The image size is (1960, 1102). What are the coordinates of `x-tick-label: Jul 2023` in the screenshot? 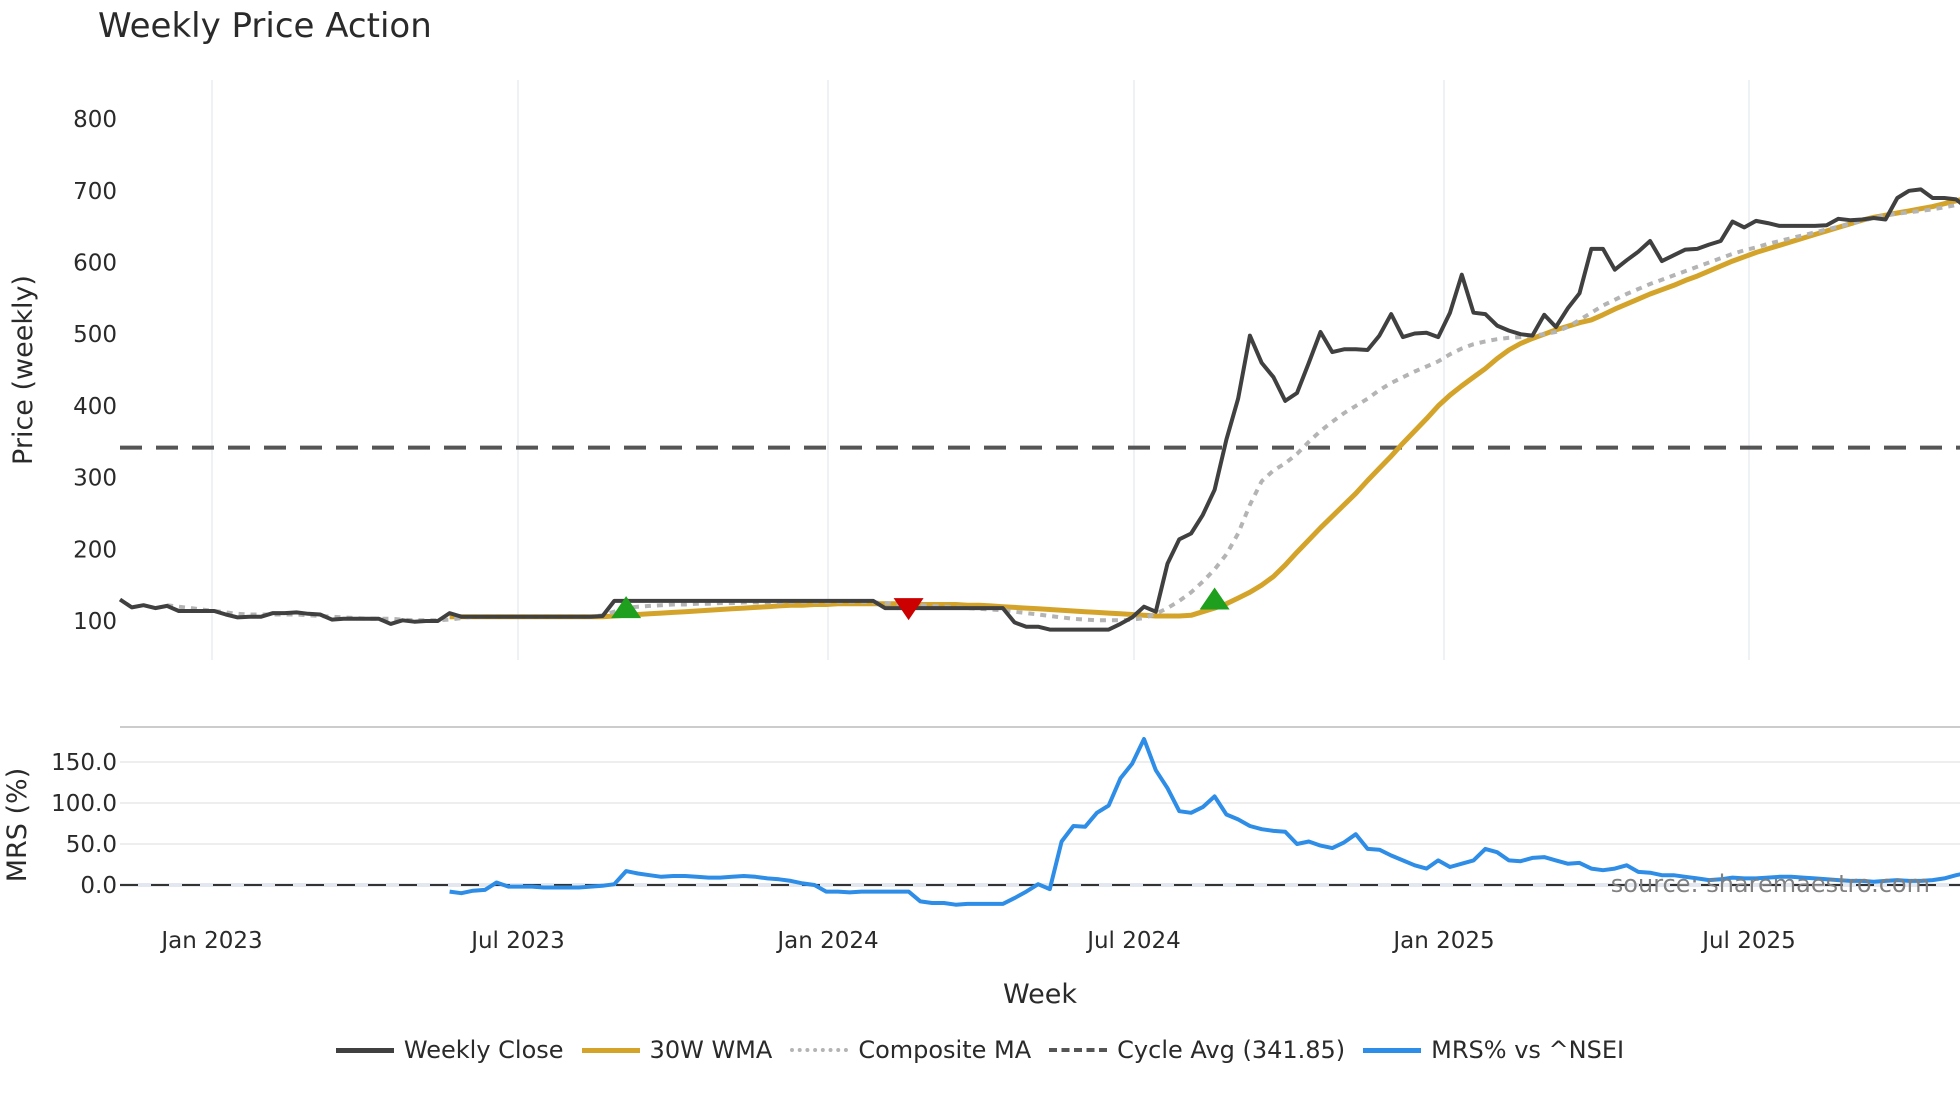 It's located at (517, 941).